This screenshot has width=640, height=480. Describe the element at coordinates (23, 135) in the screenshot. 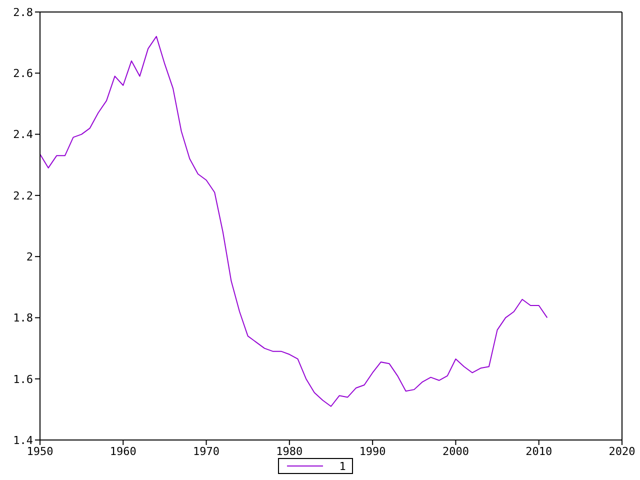

I see `y-tick-label: 2.4` at that location.